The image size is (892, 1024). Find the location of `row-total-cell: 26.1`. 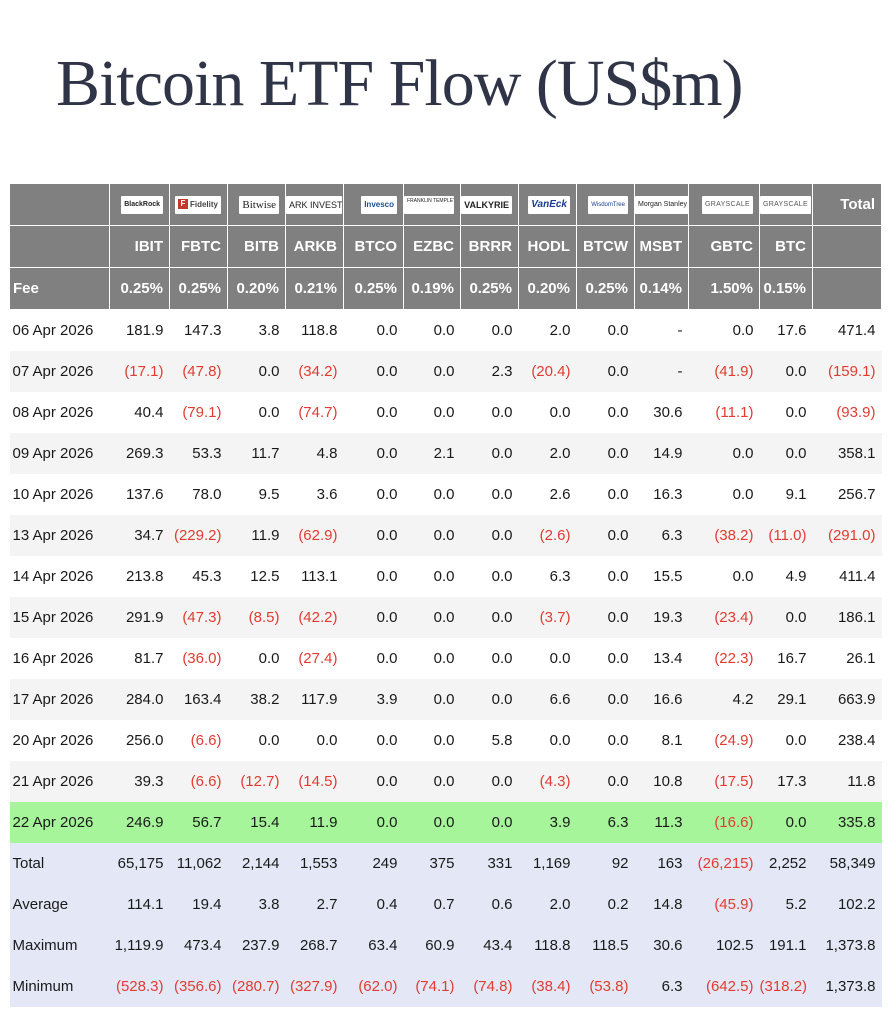

row-total-cell: 26.1 is located at coordinates (847, 658).